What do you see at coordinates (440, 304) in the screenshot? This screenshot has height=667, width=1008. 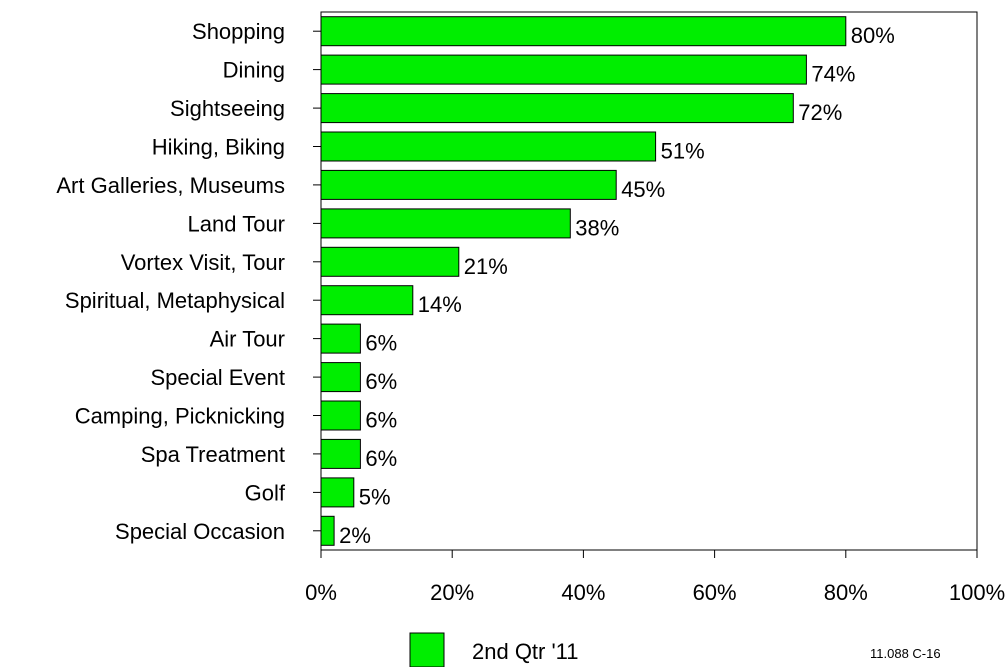 I see `value-label: 14%` at bounding box center [440, 304].